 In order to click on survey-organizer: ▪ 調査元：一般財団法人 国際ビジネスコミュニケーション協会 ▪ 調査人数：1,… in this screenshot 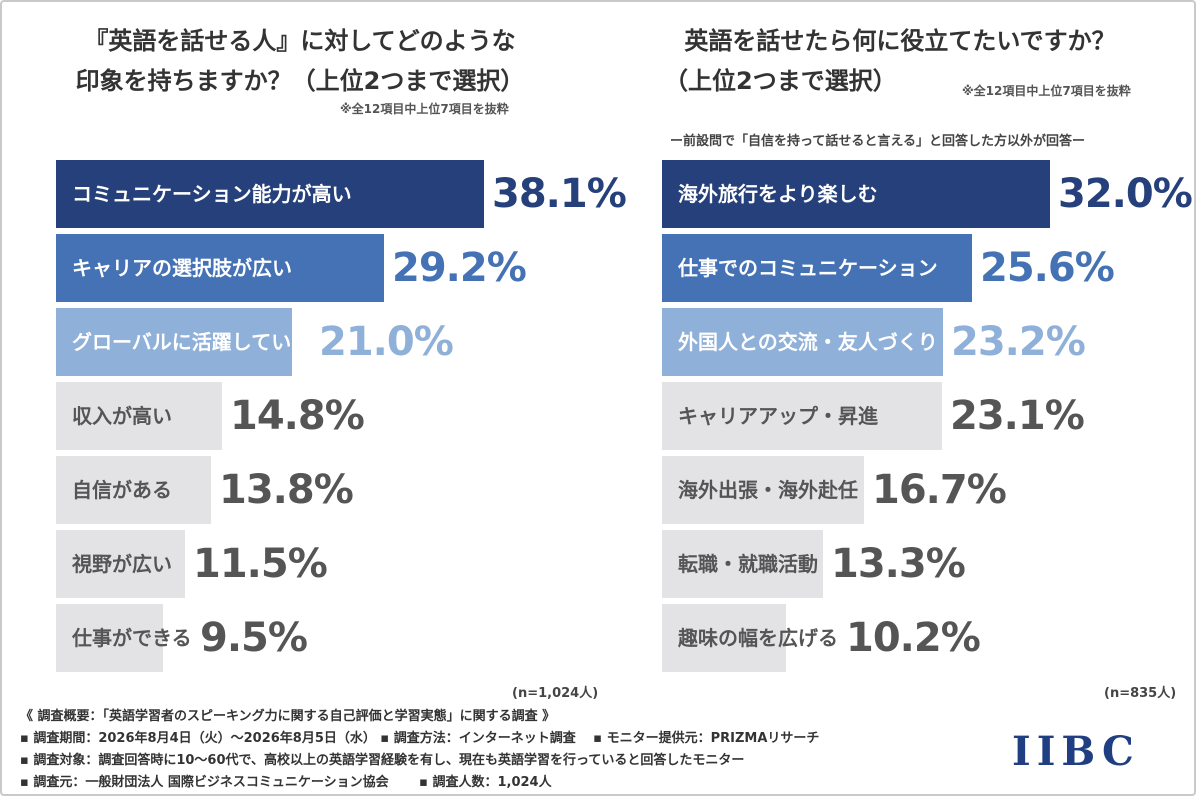, I will do `click(286, 782)`.